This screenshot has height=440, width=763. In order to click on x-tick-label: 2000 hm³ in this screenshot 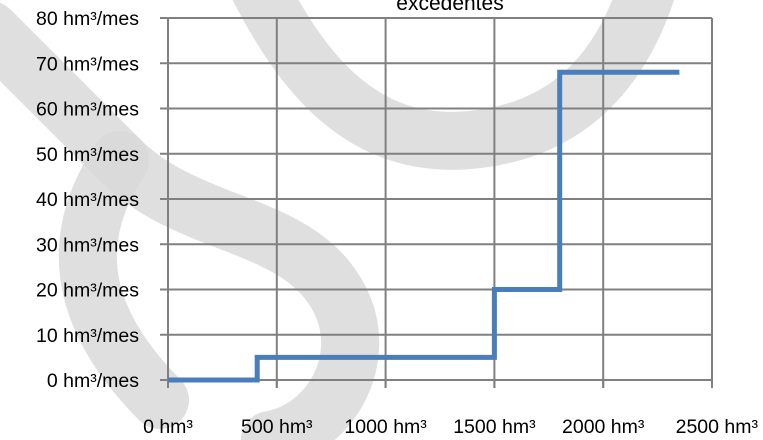, I will do `click(603, 427)`.